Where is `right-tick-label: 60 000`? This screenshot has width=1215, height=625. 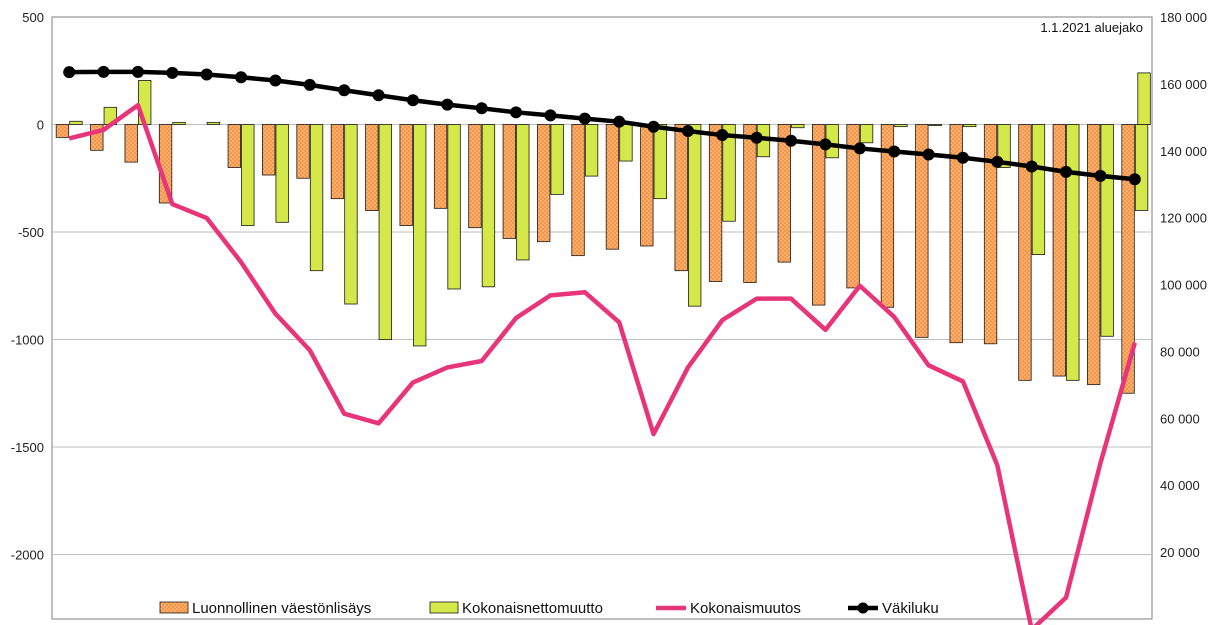
right-tick-label: 60 000 is located at coordinates (1180, 418).